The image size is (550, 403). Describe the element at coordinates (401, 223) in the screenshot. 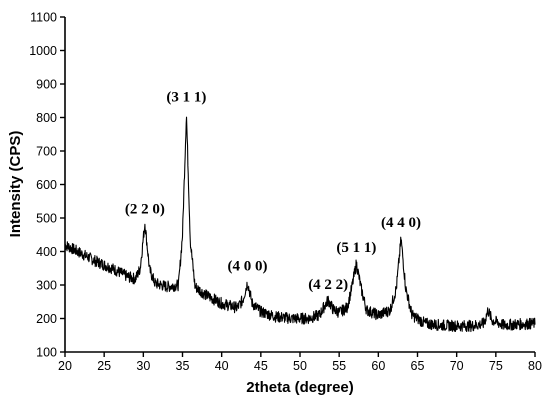

I see `peak-label: (4 4 0)` at that location.